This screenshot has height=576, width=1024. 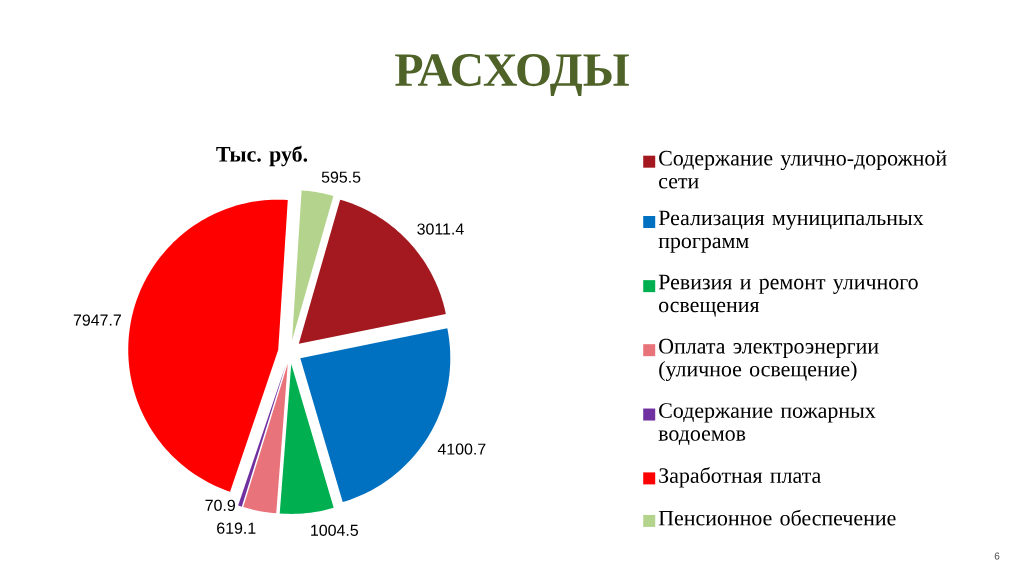 I want to click on chart-title: РАСХОДЫ, so click(x=512, y=75).